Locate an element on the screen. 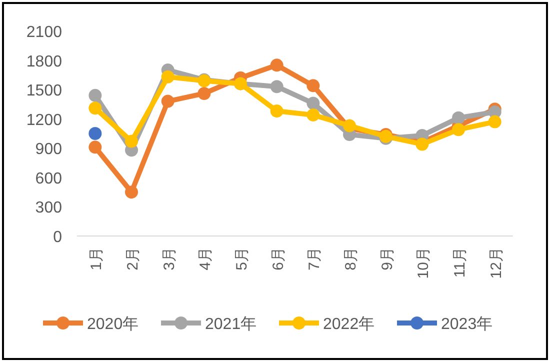 This screenshot has height=362, width=550. x-tick-label: 1月 is located at coordinates (97, 258).